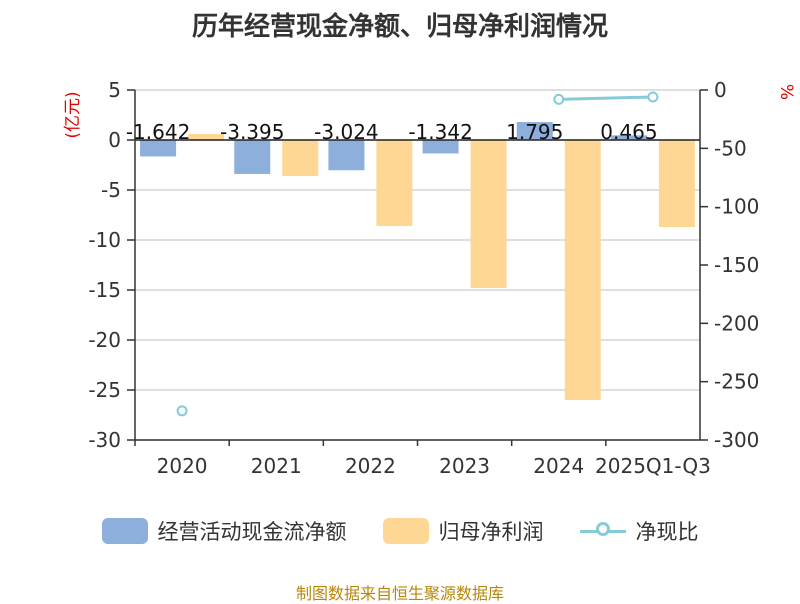 The image size is (800, 604). What do you see at coordinates (104, 390) in the screenshot?
I see `left-tick-label: -25` at bounding box center [104, 390].